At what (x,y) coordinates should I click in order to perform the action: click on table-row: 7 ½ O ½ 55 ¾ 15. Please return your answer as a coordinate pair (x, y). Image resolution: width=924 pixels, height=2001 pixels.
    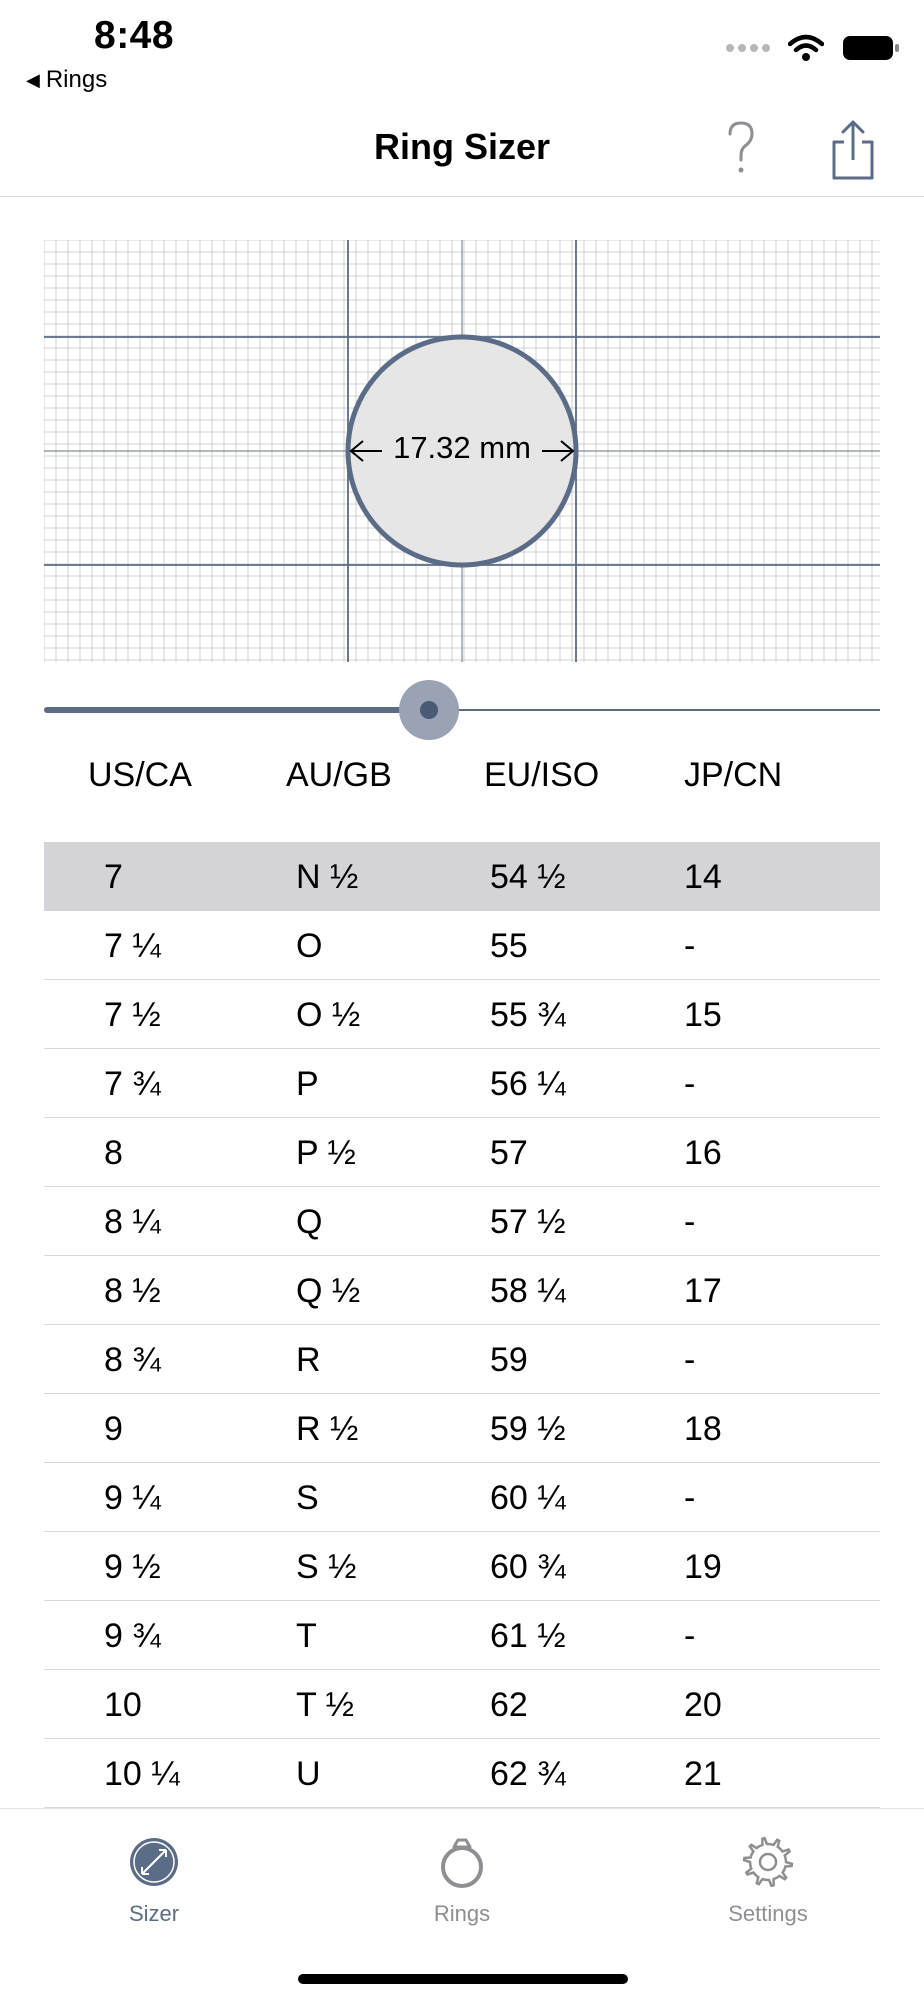
    Looking at the image, I should click on (462, 1014).